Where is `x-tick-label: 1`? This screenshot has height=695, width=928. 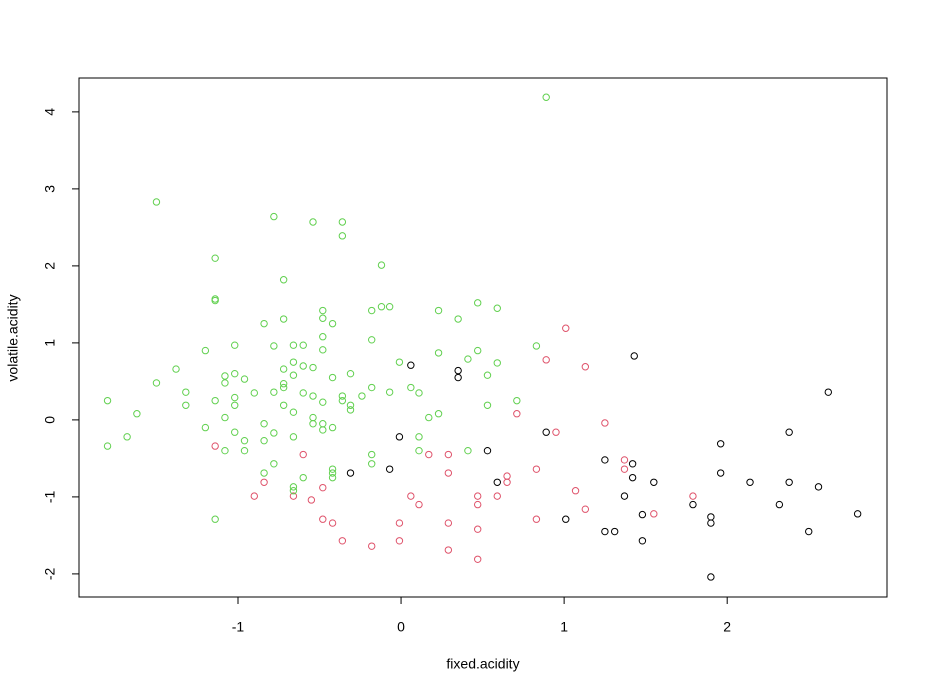
x-tick-label: 1 is located at coordinates (564, 627).